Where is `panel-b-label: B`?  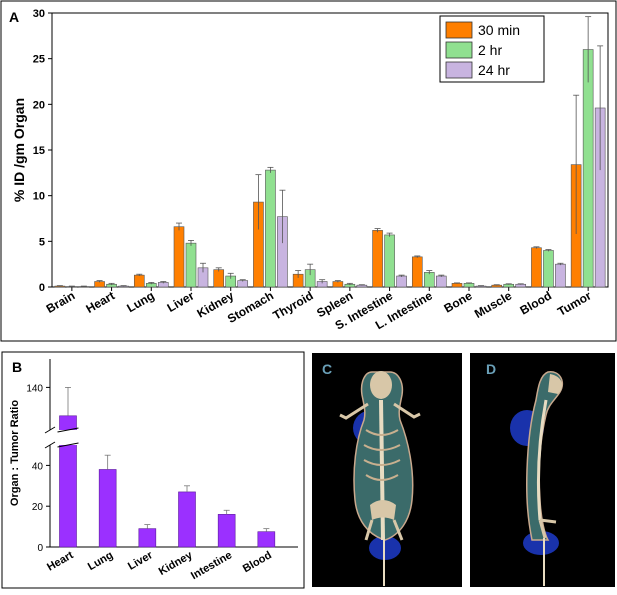 panel-b-label: B is located at coordinates (17, 367).